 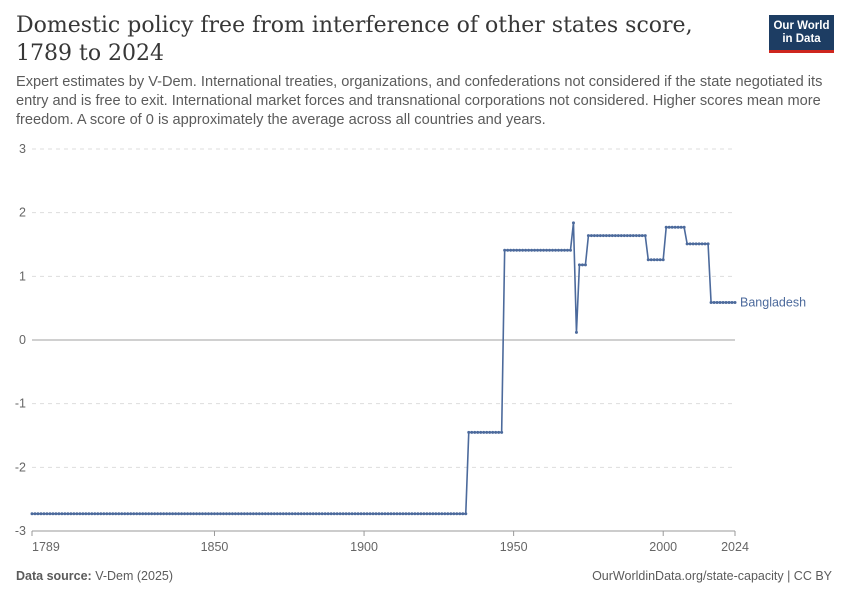 I want to click on data-source-value: V-Dem (2025), so click(x=134, y=576).